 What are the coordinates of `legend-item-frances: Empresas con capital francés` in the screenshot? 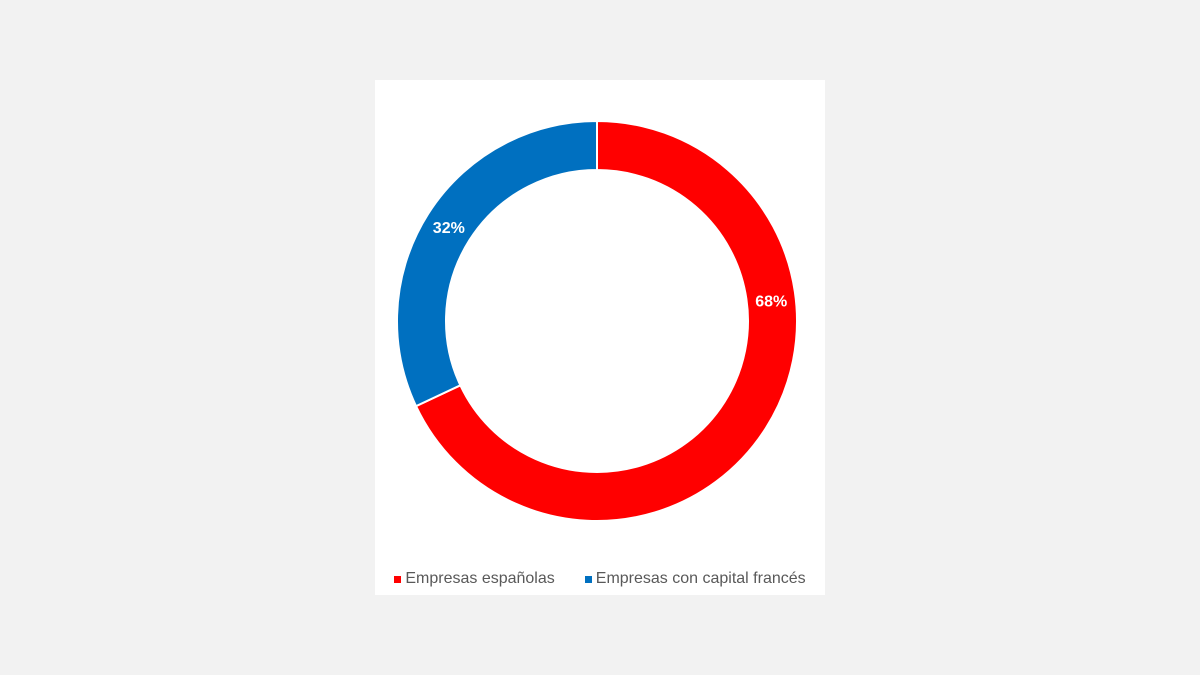 It's located at (695, 579).